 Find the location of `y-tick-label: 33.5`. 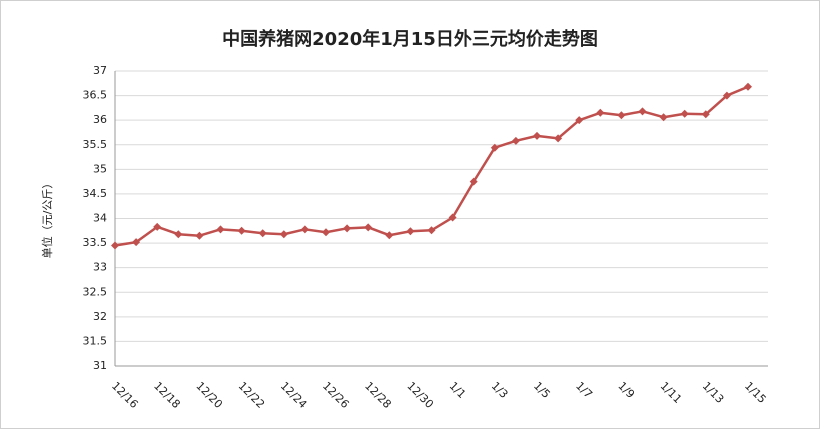

y-tick-label: 33.5 is located at coordinates (95, 242).